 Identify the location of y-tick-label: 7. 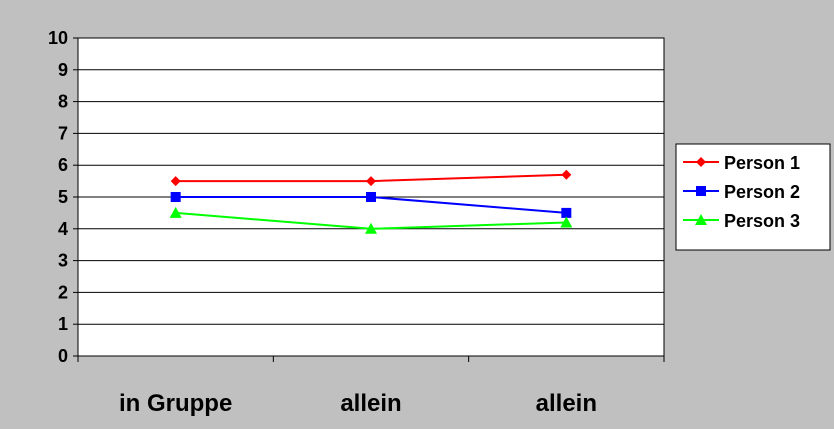
(63, 133).